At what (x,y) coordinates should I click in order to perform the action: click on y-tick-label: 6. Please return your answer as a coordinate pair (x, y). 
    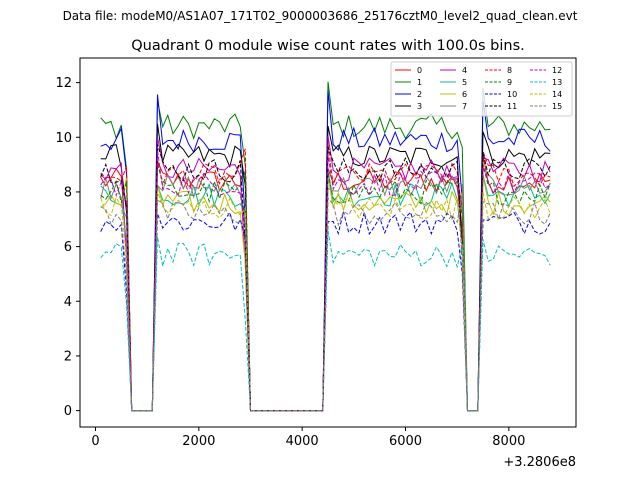
    Looking at the image, I should click on (68, 247).